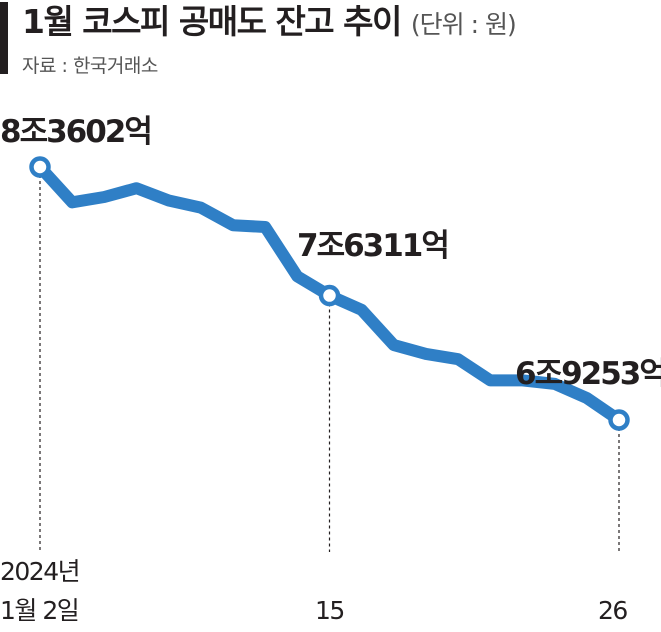  Describe the element at coordinates (373, 246) in the screenshot. I see `value-label-1: 7조6311억` at that location.